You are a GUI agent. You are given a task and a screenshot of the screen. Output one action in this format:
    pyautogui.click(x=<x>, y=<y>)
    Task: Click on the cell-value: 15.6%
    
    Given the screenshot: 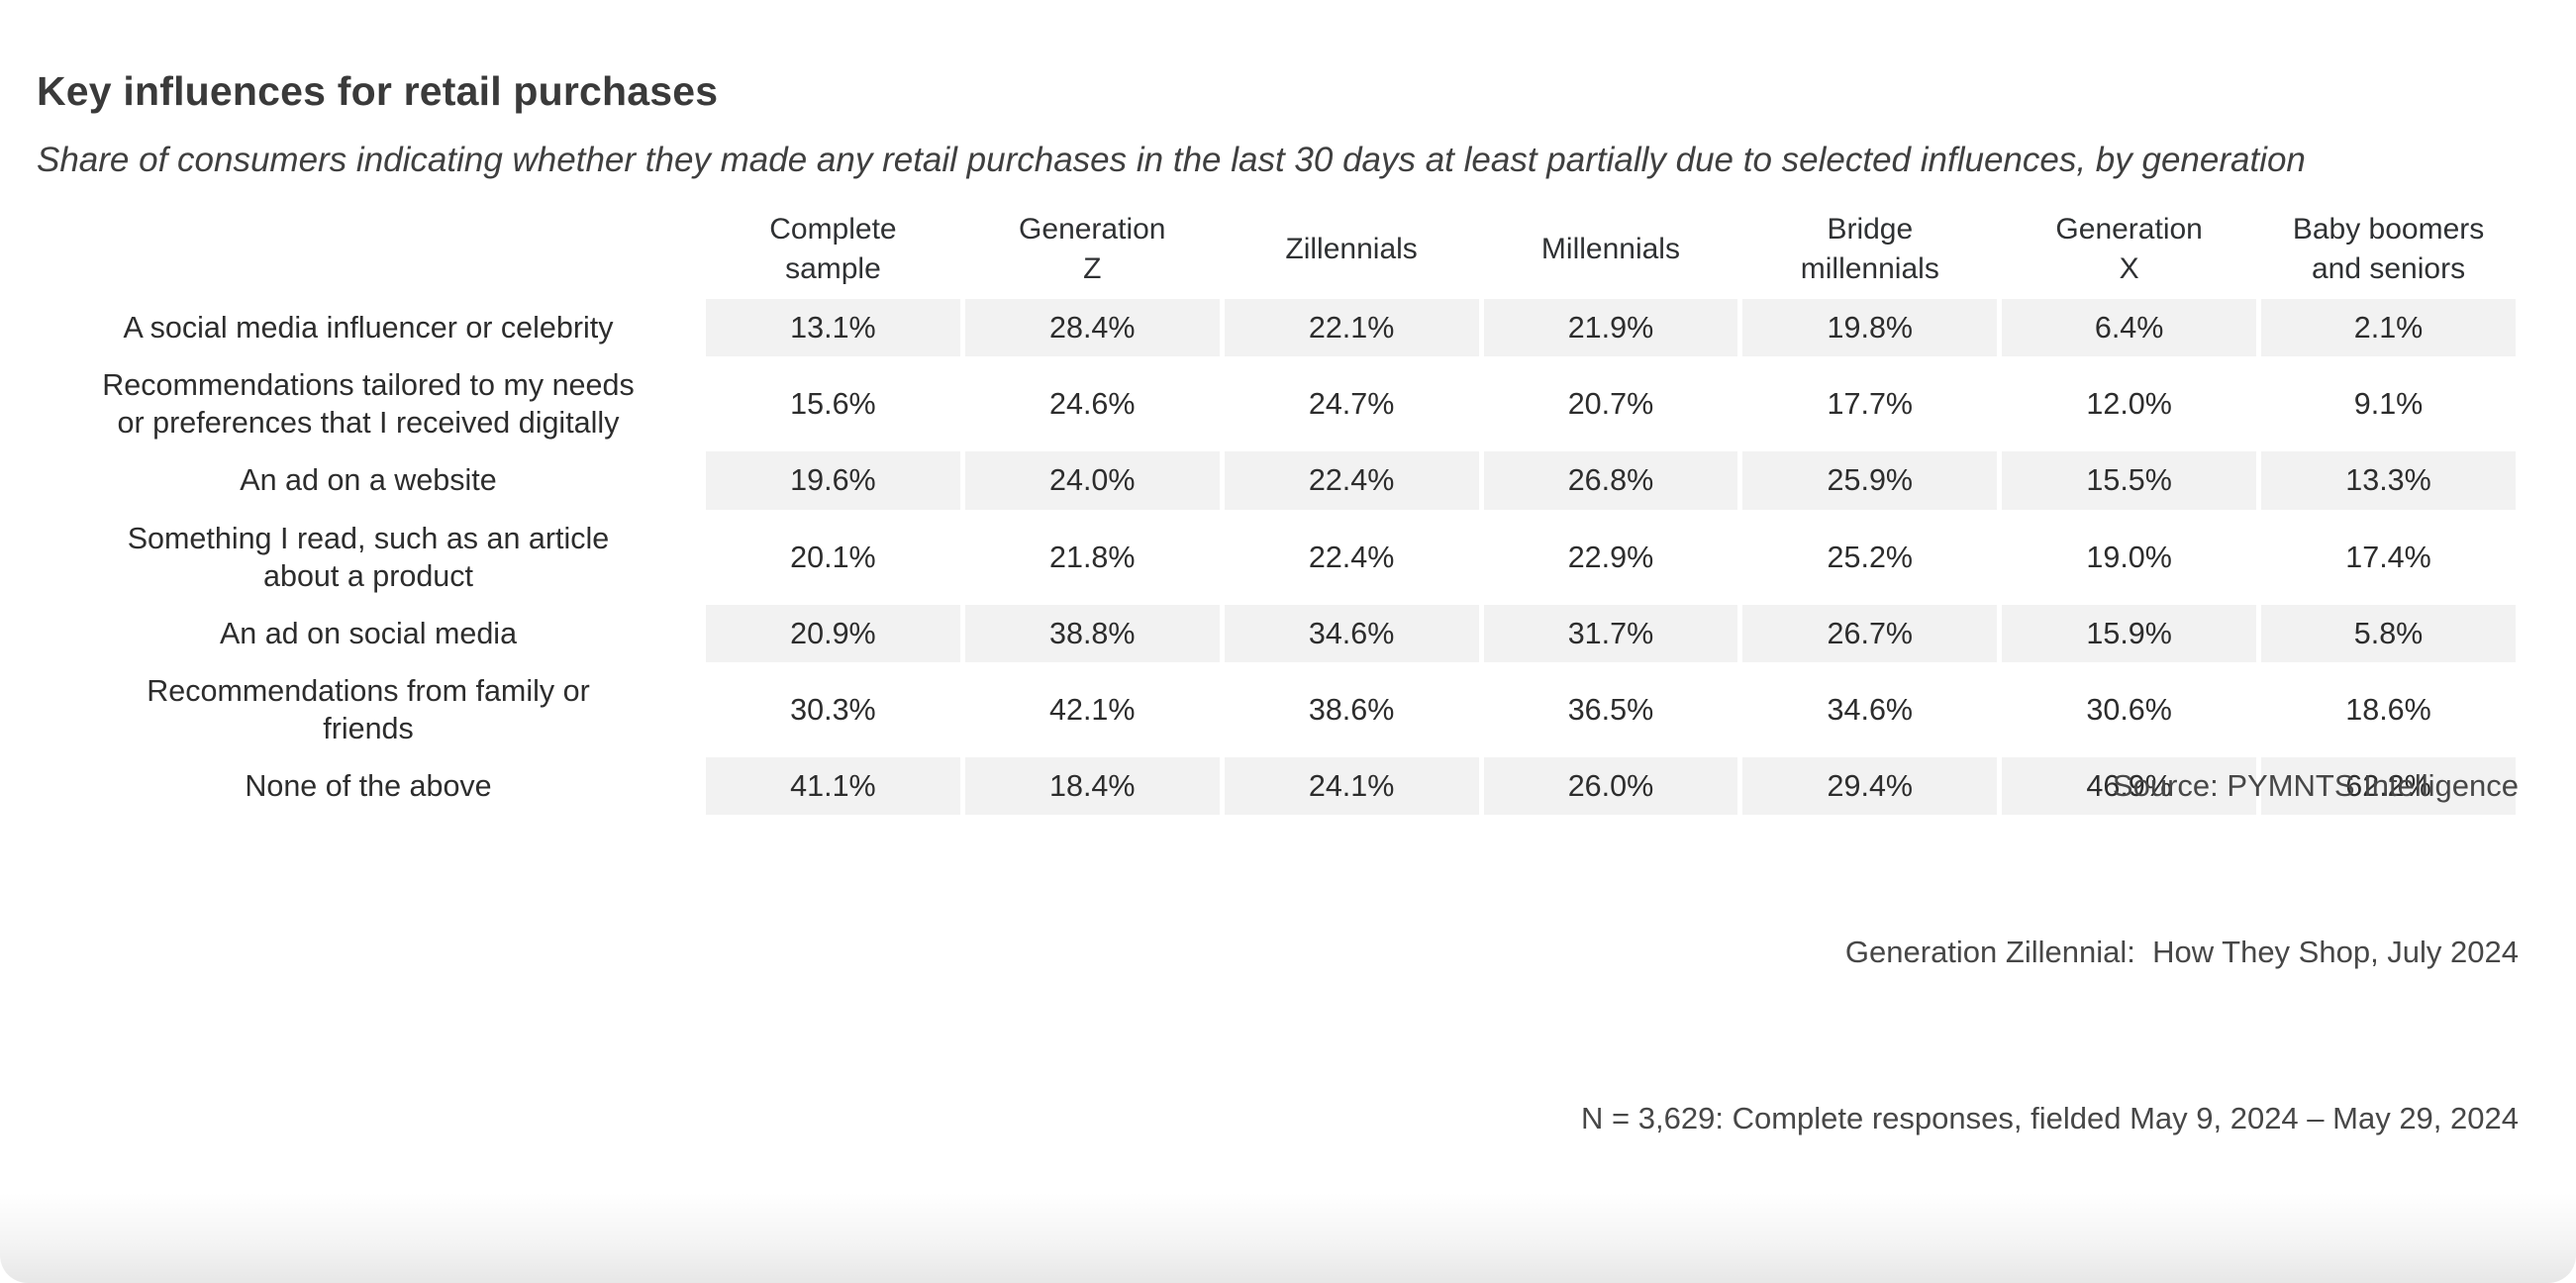 What is the action you would take?
    pyautogui.click(x=833, y=405)
    